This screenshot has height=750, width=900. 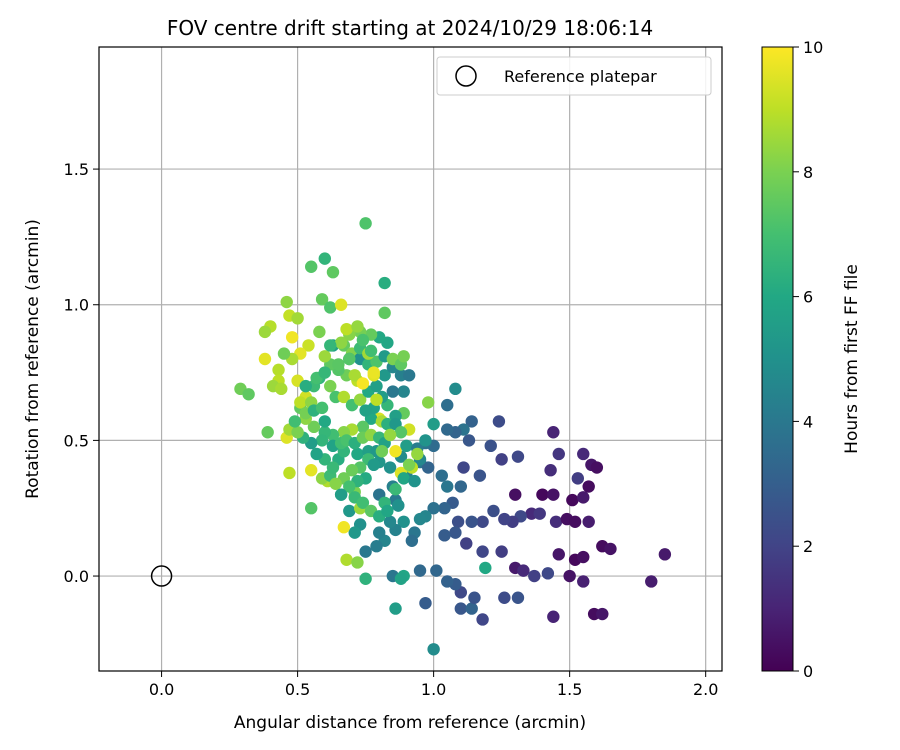 What do you see at coordinates (569, 689) in the screenshot?
I see `x-tick-label: 1.5` at bounding box center [569, 689].